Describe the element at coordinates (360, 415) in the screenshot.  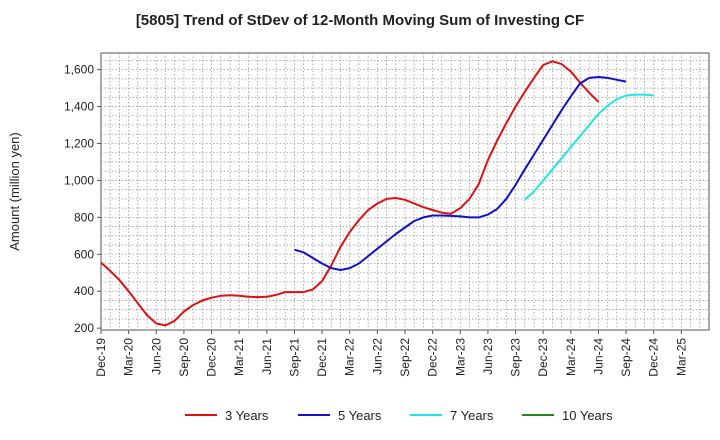
I see `legend-label-5-years: 5 Years` at that location.